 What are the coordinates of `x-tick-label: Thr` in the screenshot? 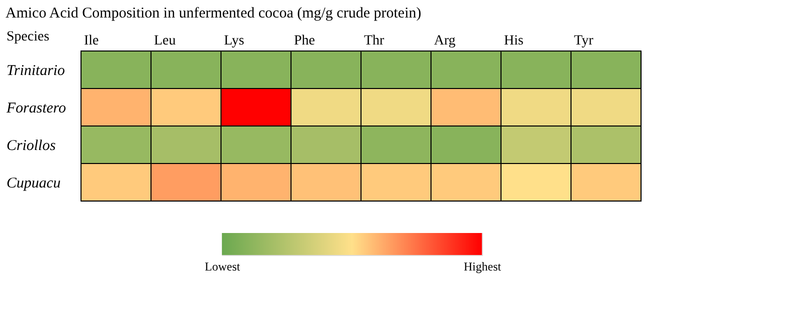 It's located at (374, 41).